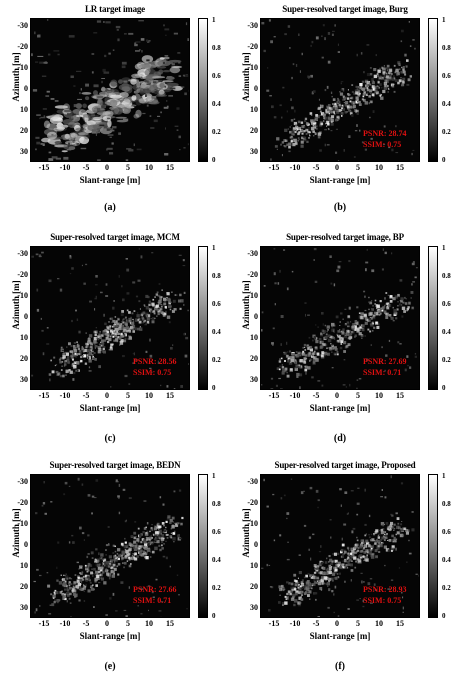 This screenshot has width=474, height=688. Describe the element at coordinates (345, 237) in the screenshot. I see `panel-title: Super-resolved target image, BP` at that location.